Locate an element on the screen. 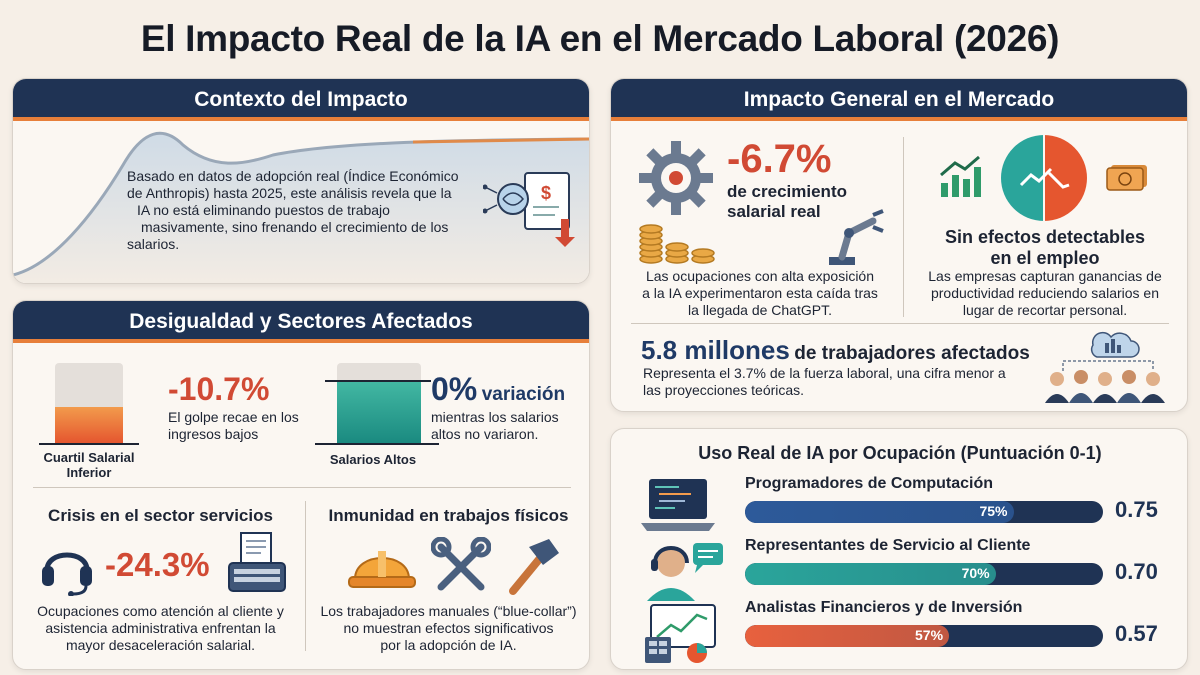 This screenshot has height=675, width=1200. low-quartile-desc-2: ingresos bajos is located at coordinates (213, 434).